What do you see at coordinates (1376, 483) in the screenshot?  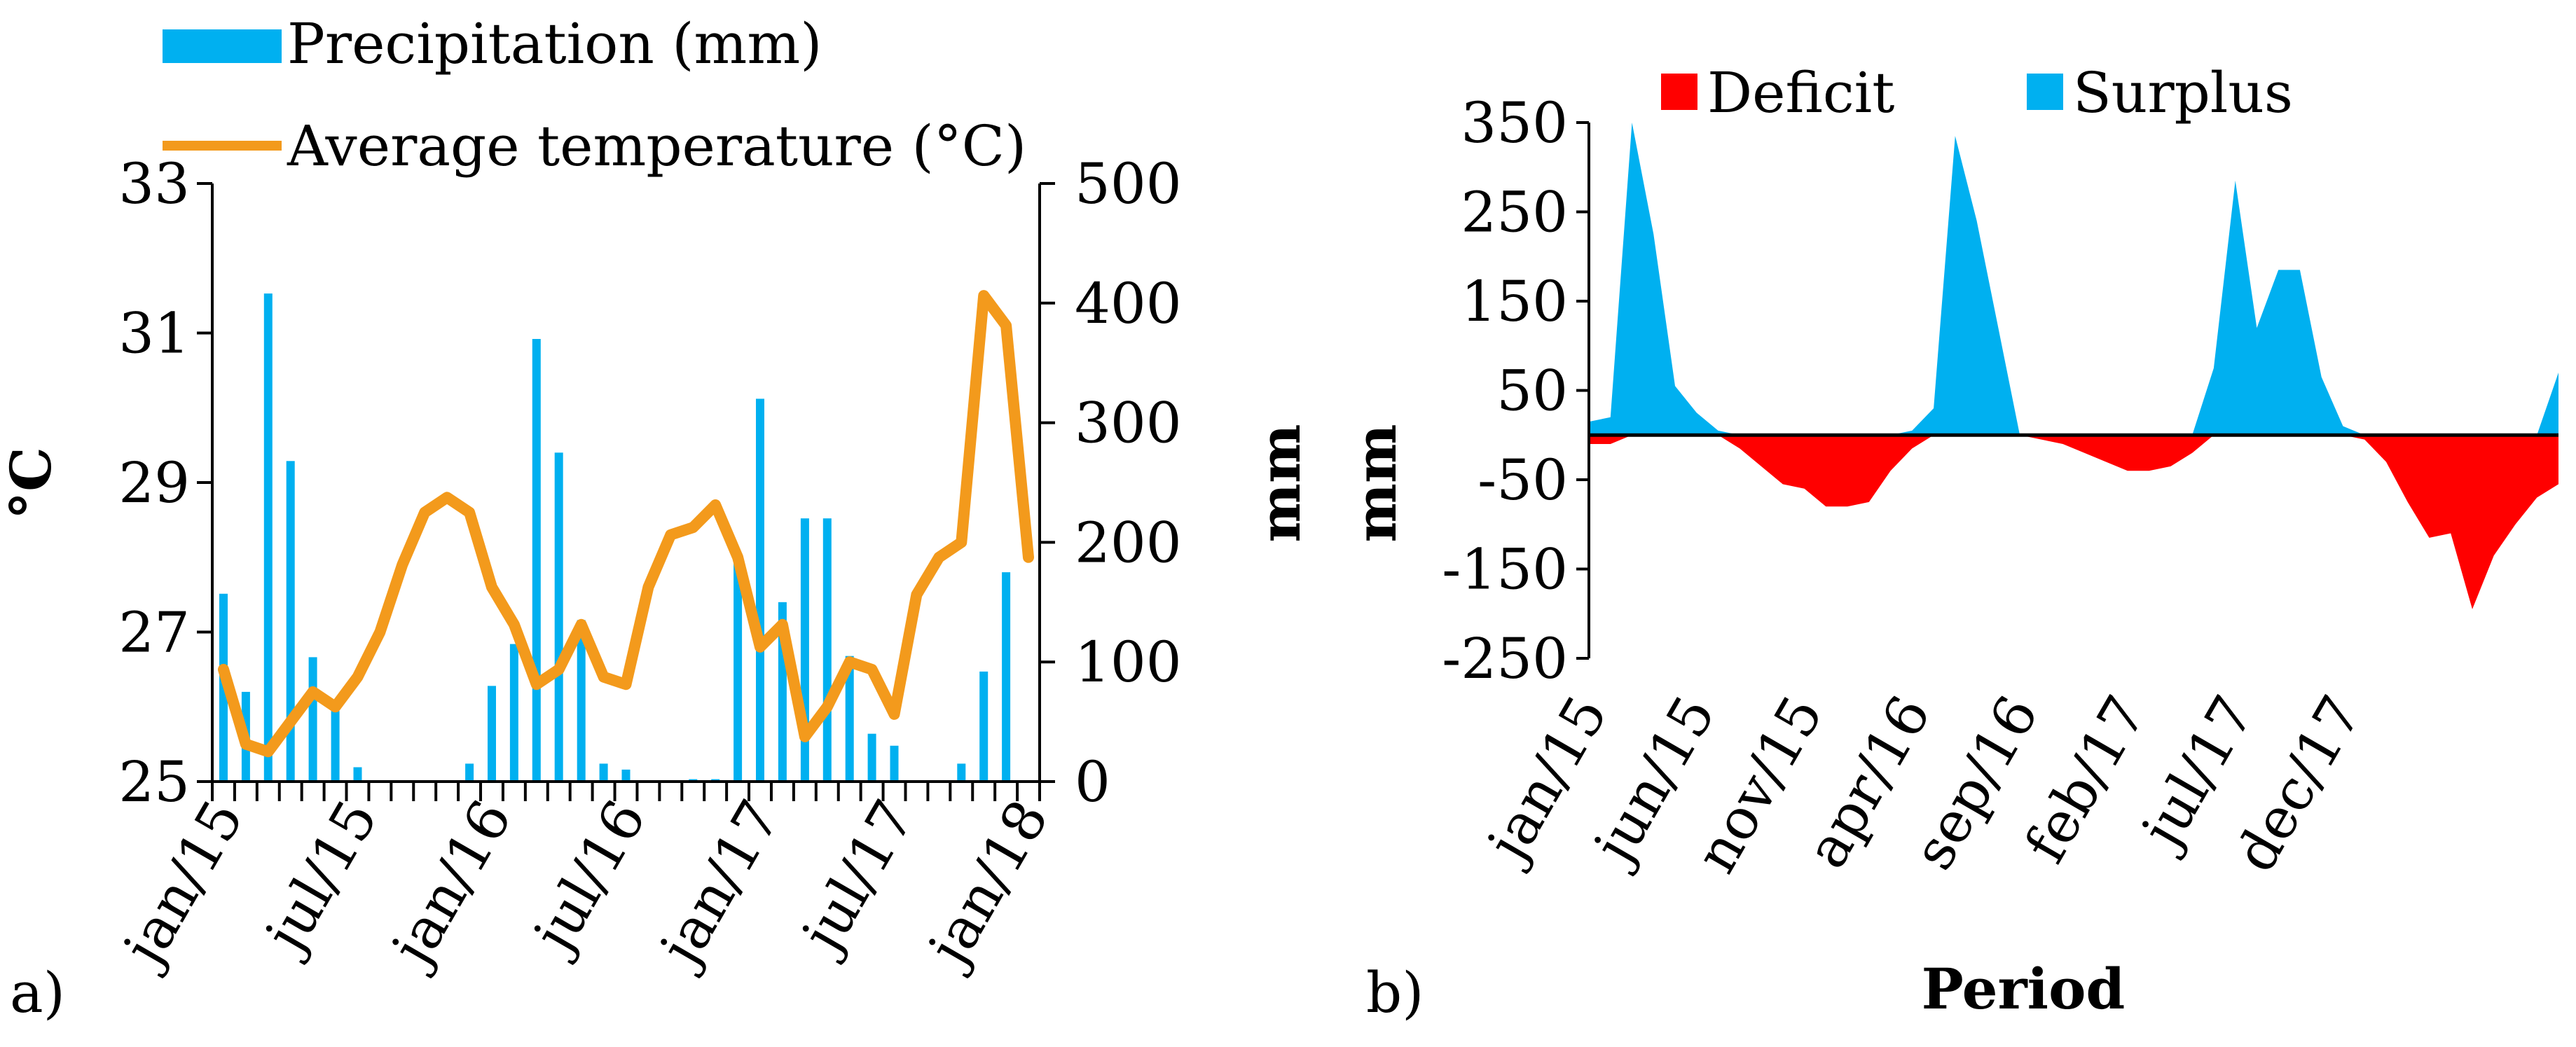 I see `y-axis-title: mm` at bounding box center [1376, 483].